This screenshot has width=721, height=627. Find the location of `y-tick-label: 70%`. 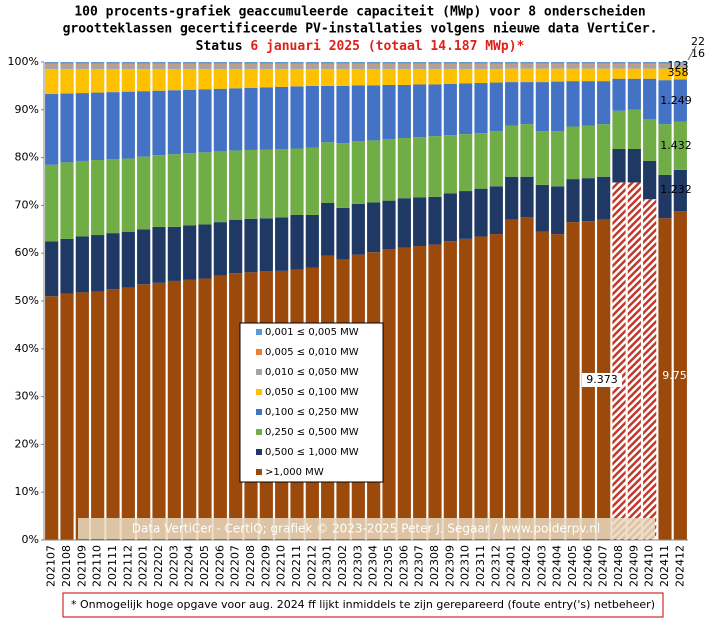

y-tick-label: 70% is located at coordinates (27, 204).